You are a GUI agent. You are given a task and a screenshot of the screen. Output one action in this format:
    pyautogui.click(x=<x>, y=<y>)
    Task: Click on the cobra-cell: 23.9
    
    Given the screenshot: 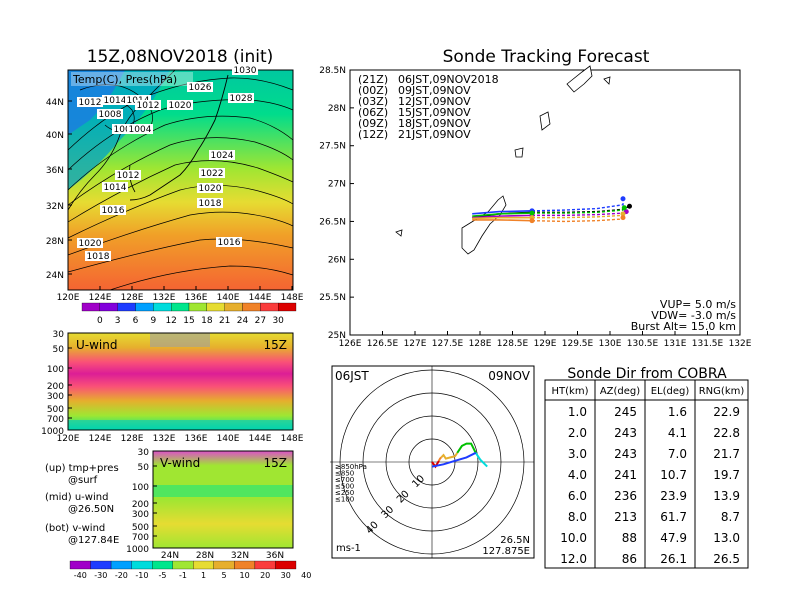 What is the action you would take?
    pyautogui.click(x=673, y=496)
    